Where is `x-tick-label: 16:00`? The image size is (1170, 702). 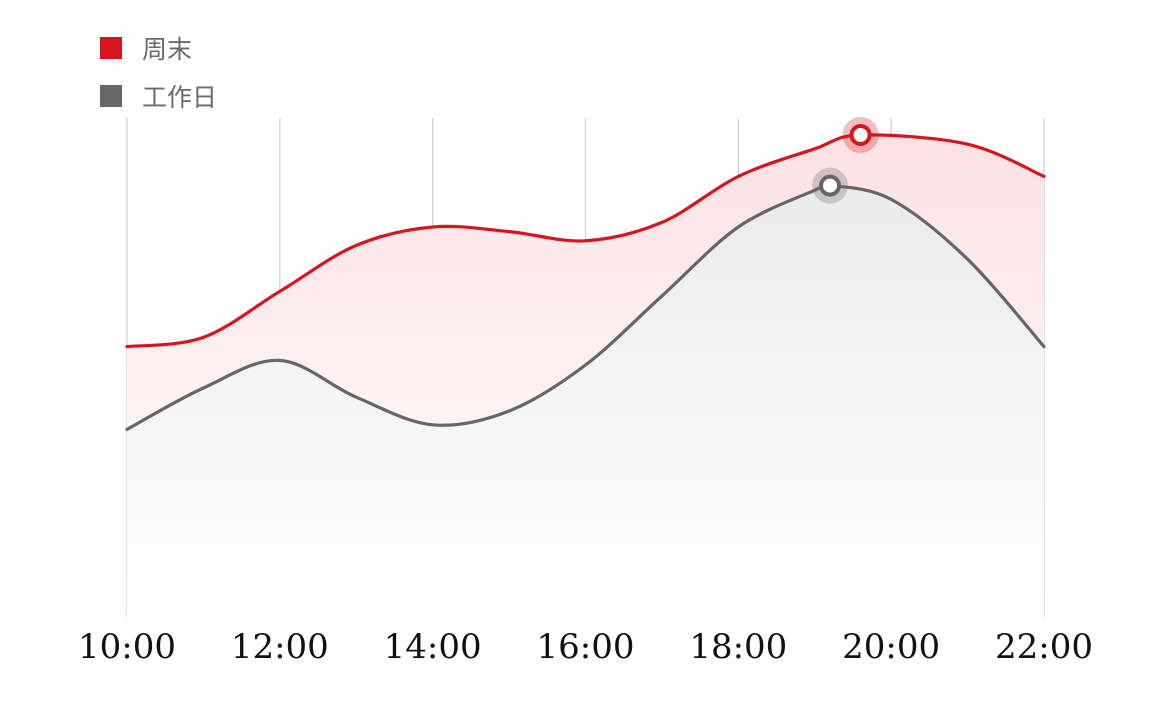
x-tick-label: 16:00 is located at coordinates (586, 647).